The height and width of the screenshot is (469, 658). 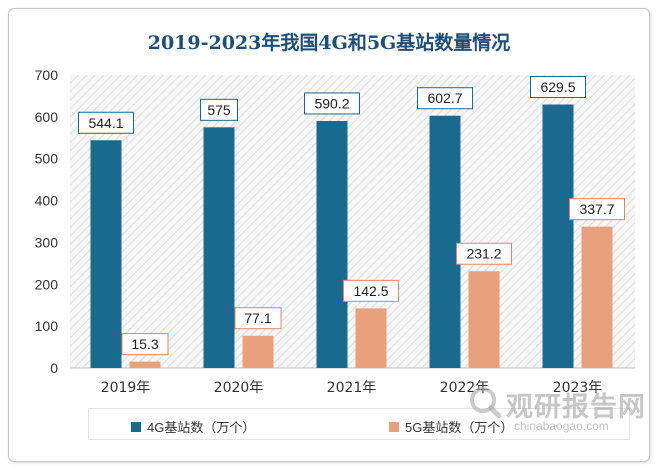 What do you see at coordinates (576, 407) in the screenshot?
I see `watermark-name: 观研报告网` at bounding box center [576, 407].